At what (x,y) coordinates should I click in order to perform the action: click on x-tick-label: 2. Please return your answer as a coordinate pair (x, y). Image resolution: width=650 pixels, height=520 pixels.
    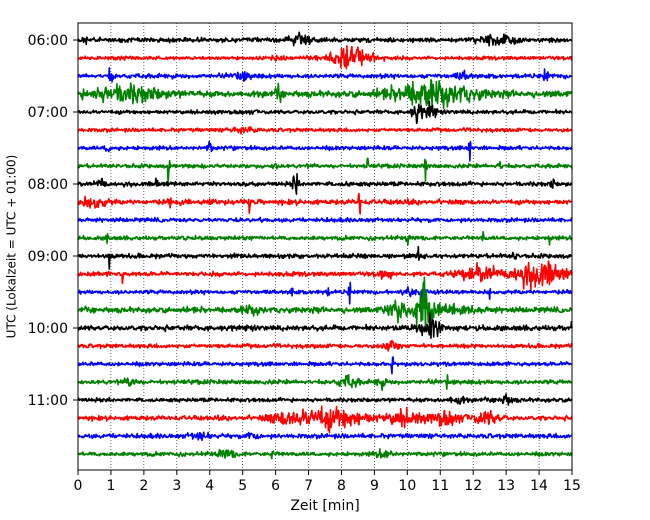
    Looking at the image, I should click on (143, 486).